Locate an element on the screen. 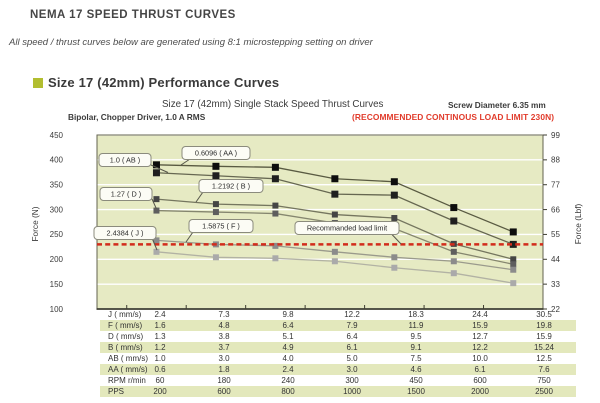  table-cell: 15.24 is located at coordinates (544, 347).